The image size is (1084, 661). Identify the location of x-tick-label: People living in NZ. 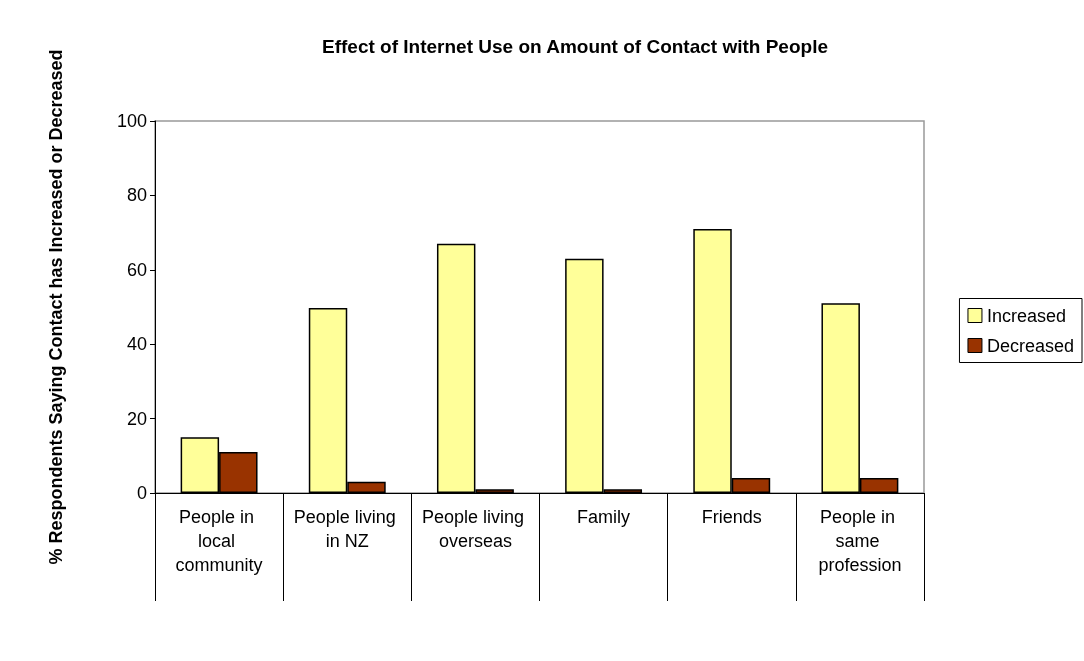
(347, 529).